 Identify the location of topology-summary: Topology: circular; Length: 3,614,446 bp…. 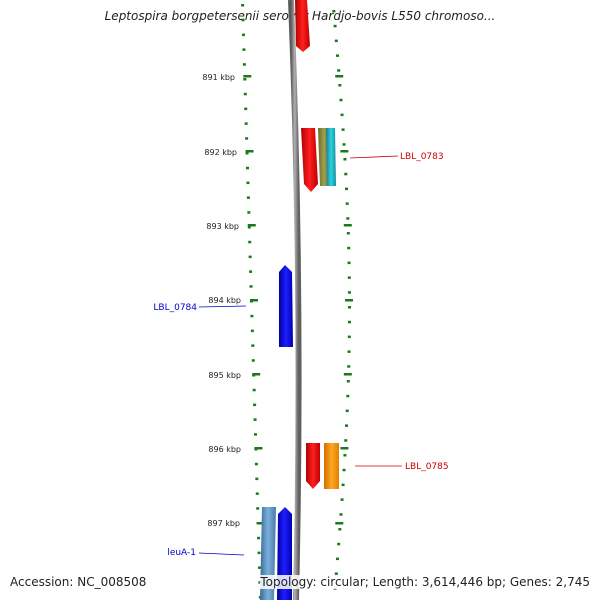
(425, 582).